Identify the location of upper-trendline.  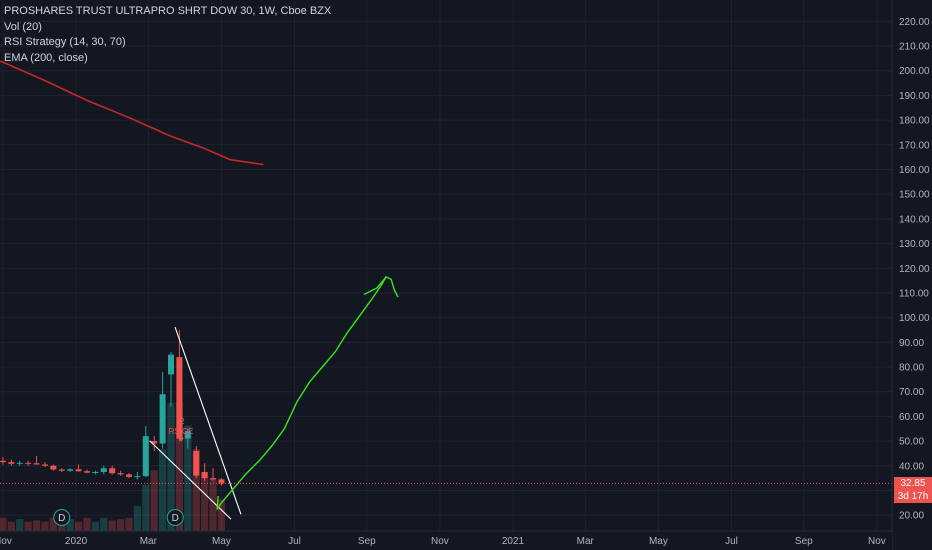
(208, 420).